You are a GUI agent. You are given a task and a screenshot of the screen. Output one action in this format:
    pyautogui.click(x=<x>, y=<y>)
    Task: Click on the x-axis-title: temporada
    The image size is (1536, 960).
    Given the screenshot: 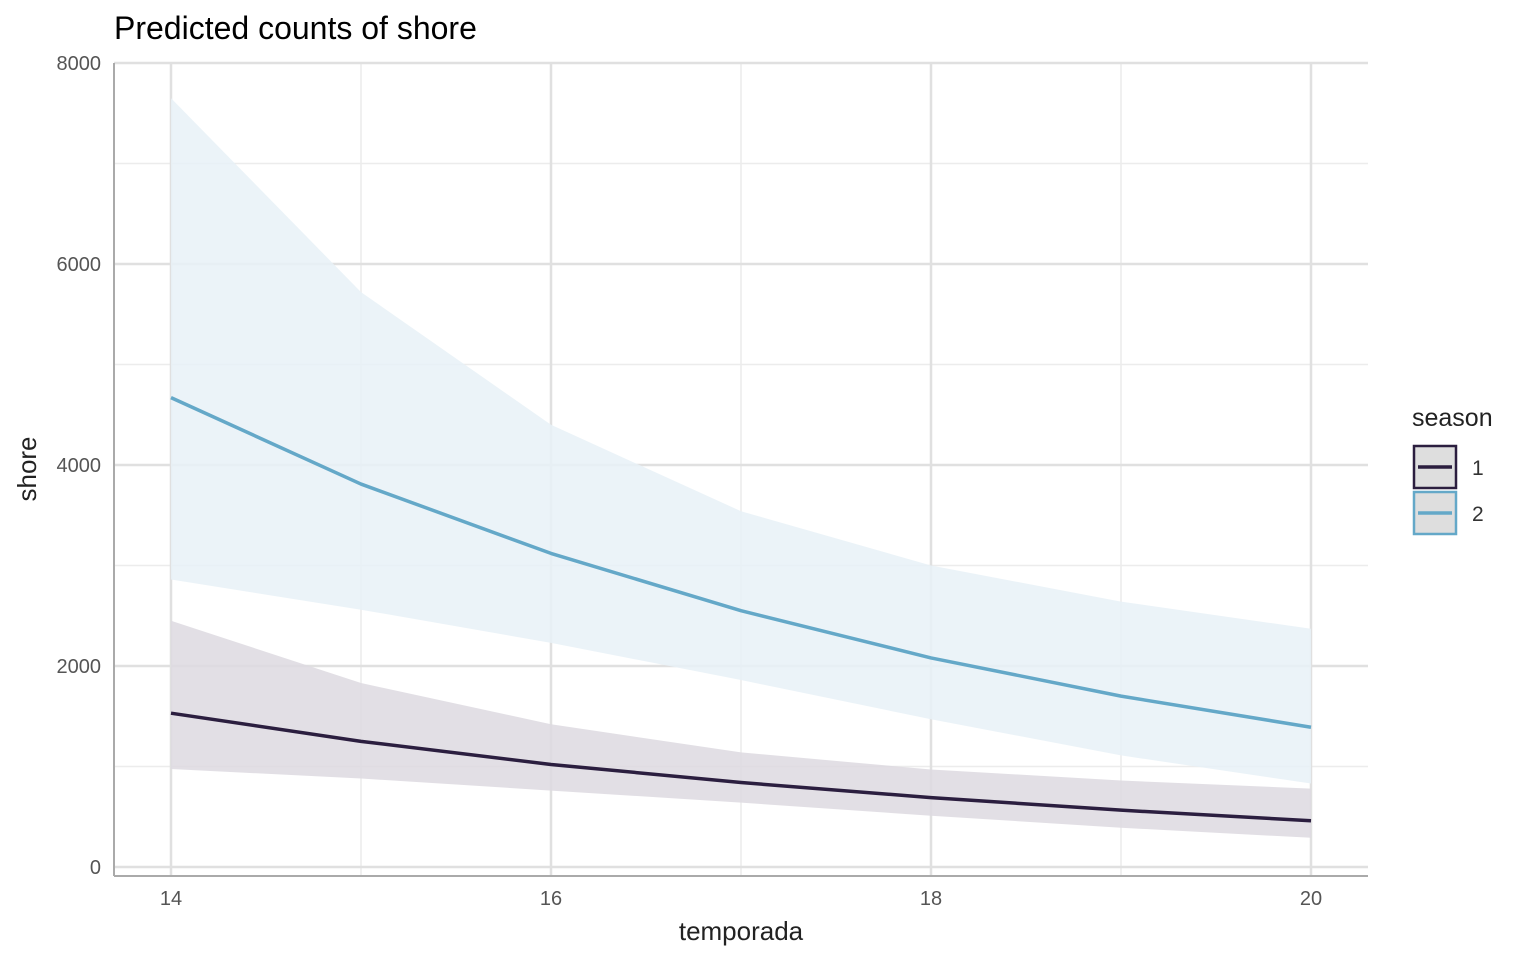 What is the action you would take?
    pyautogui.click(x=741, y=931)
    